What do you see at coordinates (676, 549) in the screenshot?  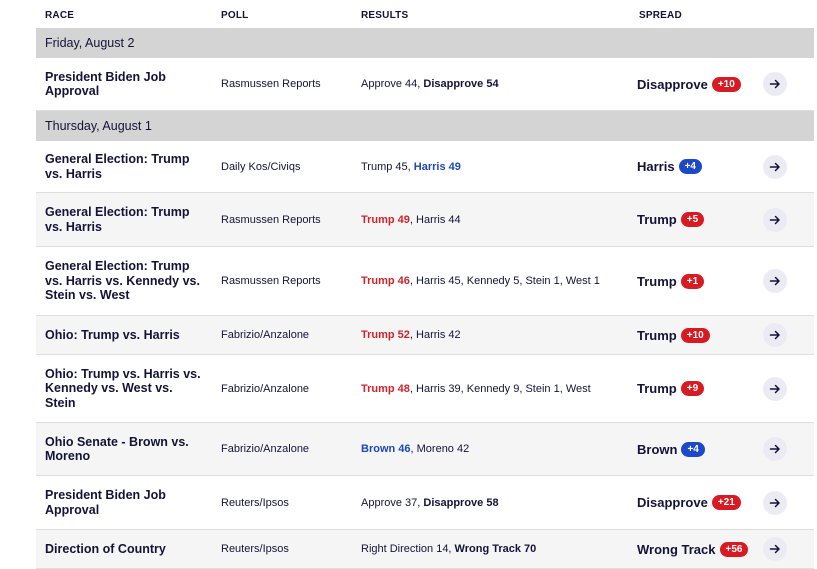 I see `spread-leader: Wrong Track` at bounding box center [676, 549].